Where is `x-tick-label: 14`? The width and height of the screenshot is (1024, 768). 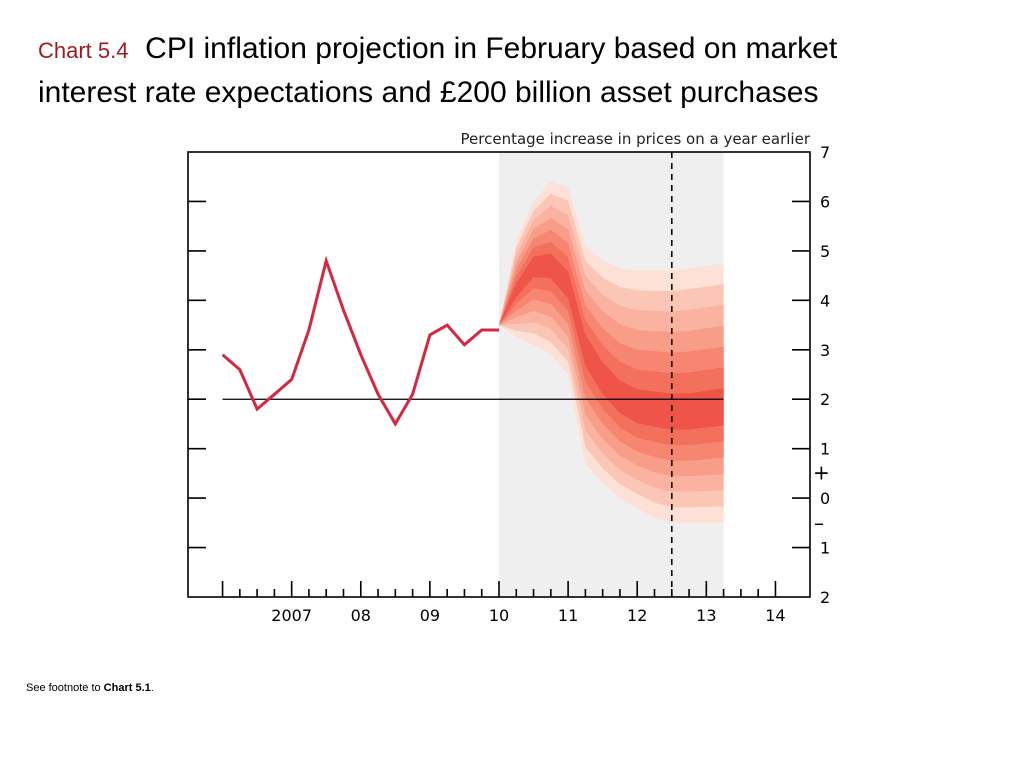
x-tick-label: 14 is located at coordinates (775, 615).